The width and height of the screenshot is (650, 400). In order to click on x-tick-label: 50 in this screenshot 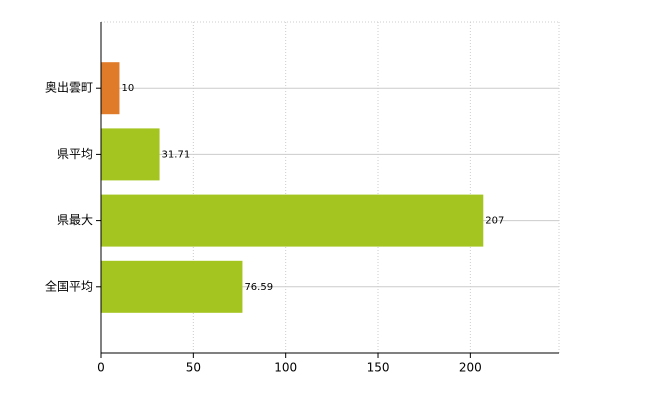, I will do `click(193, 368)`.